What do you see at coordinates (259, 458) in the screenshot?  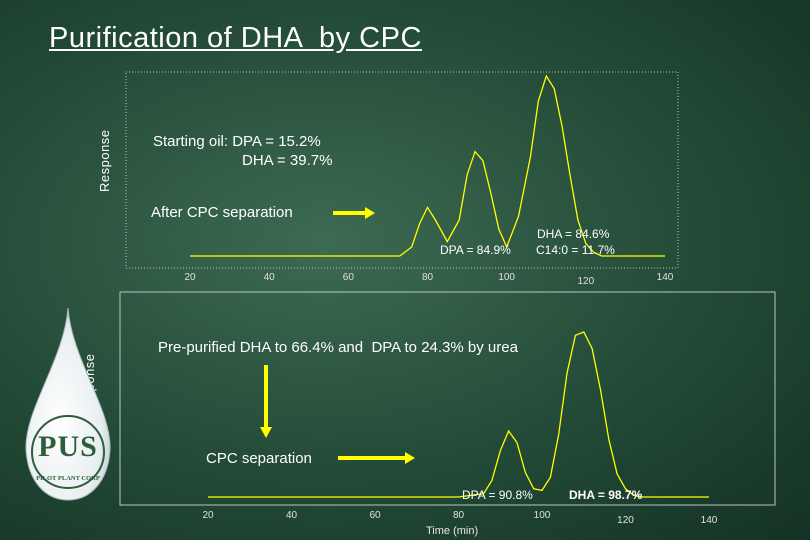 I see `cpc-separation-label: CPC separation` at bounding box center [259, 458].